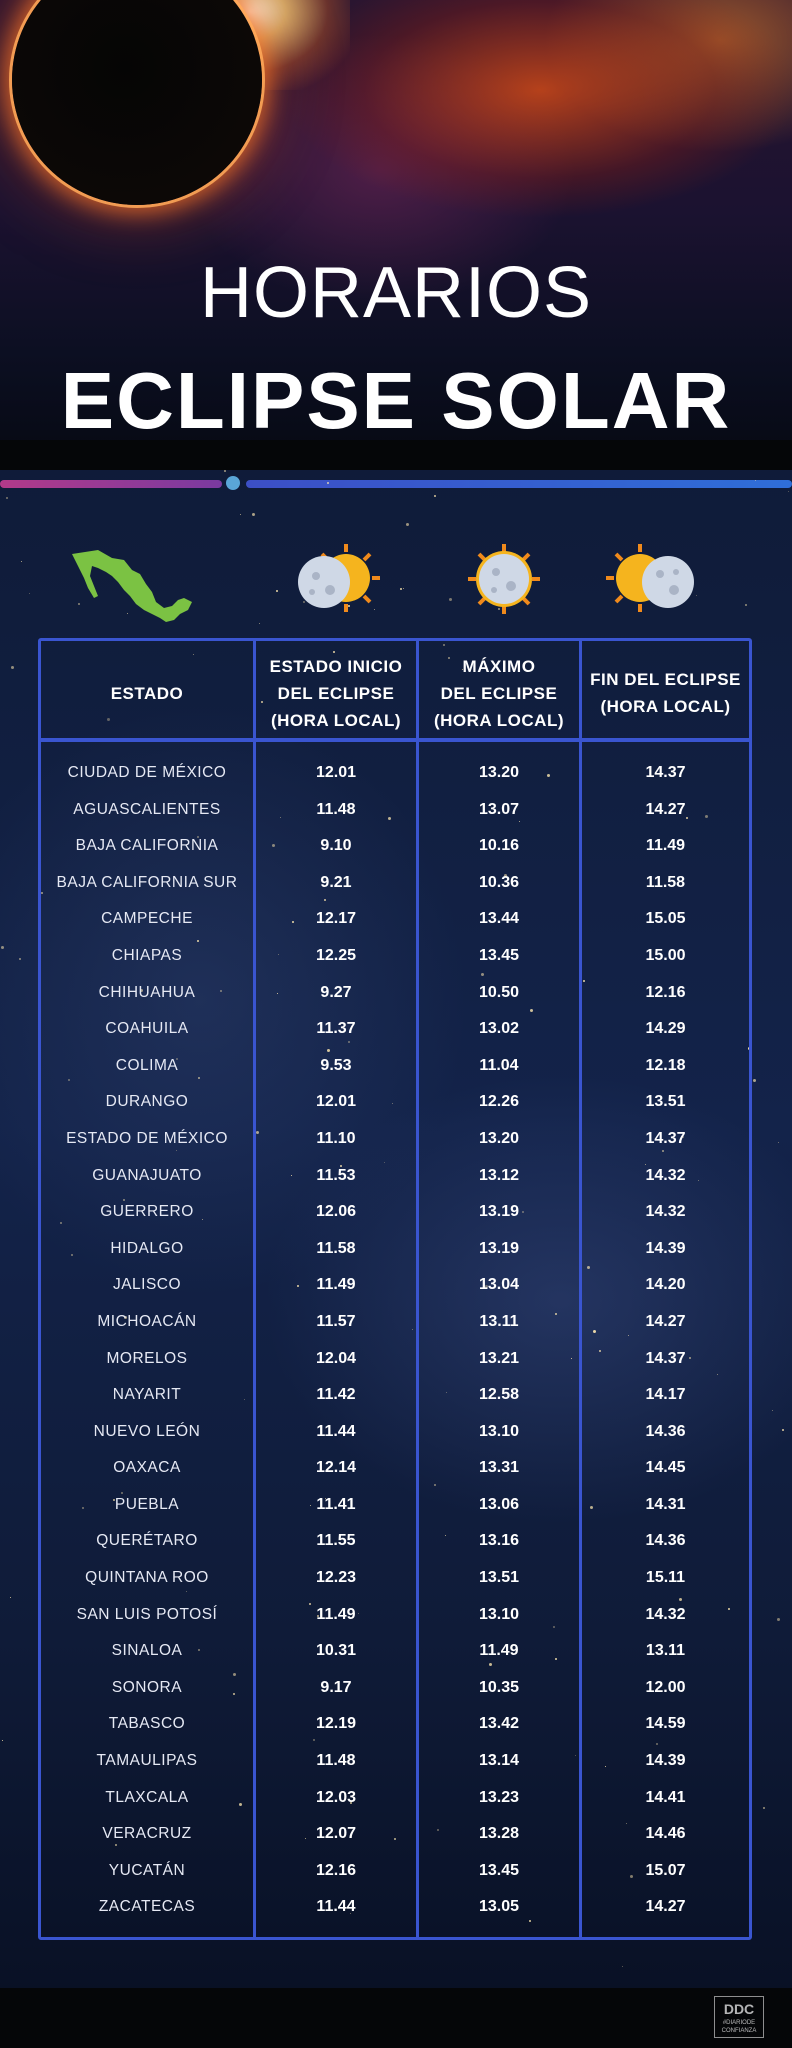 The width and height of the screenshot is (792, 2048). What do you see at coordinates (499, 1285) in the screenshot?
I see `max-time-cell: 13.04` at bounding box center [499, 1285].